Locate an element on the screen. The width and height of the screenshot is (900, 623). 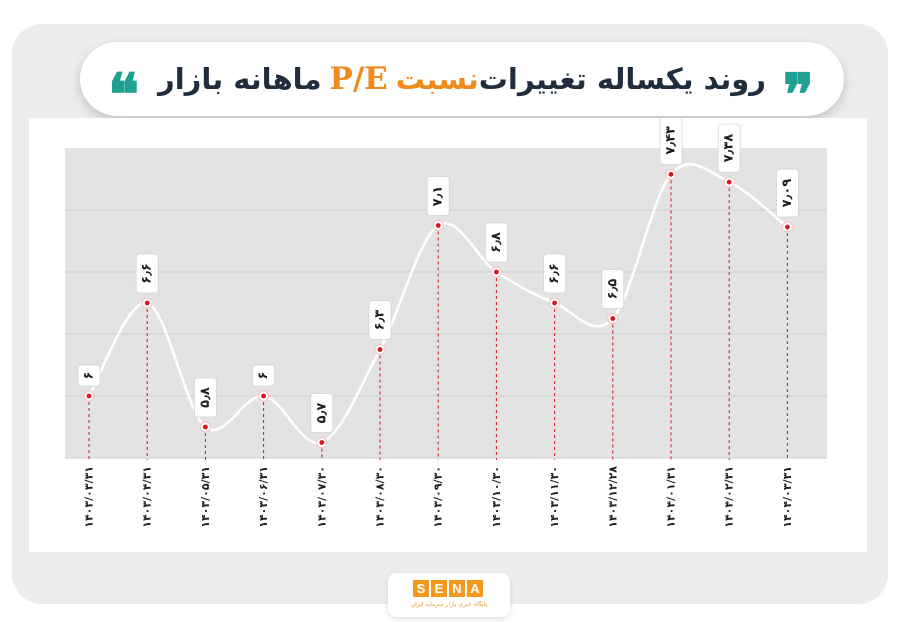
x-tick-label: ۱۴۰۳/۰۷/۳۰ is located at coordinates (321, 497).